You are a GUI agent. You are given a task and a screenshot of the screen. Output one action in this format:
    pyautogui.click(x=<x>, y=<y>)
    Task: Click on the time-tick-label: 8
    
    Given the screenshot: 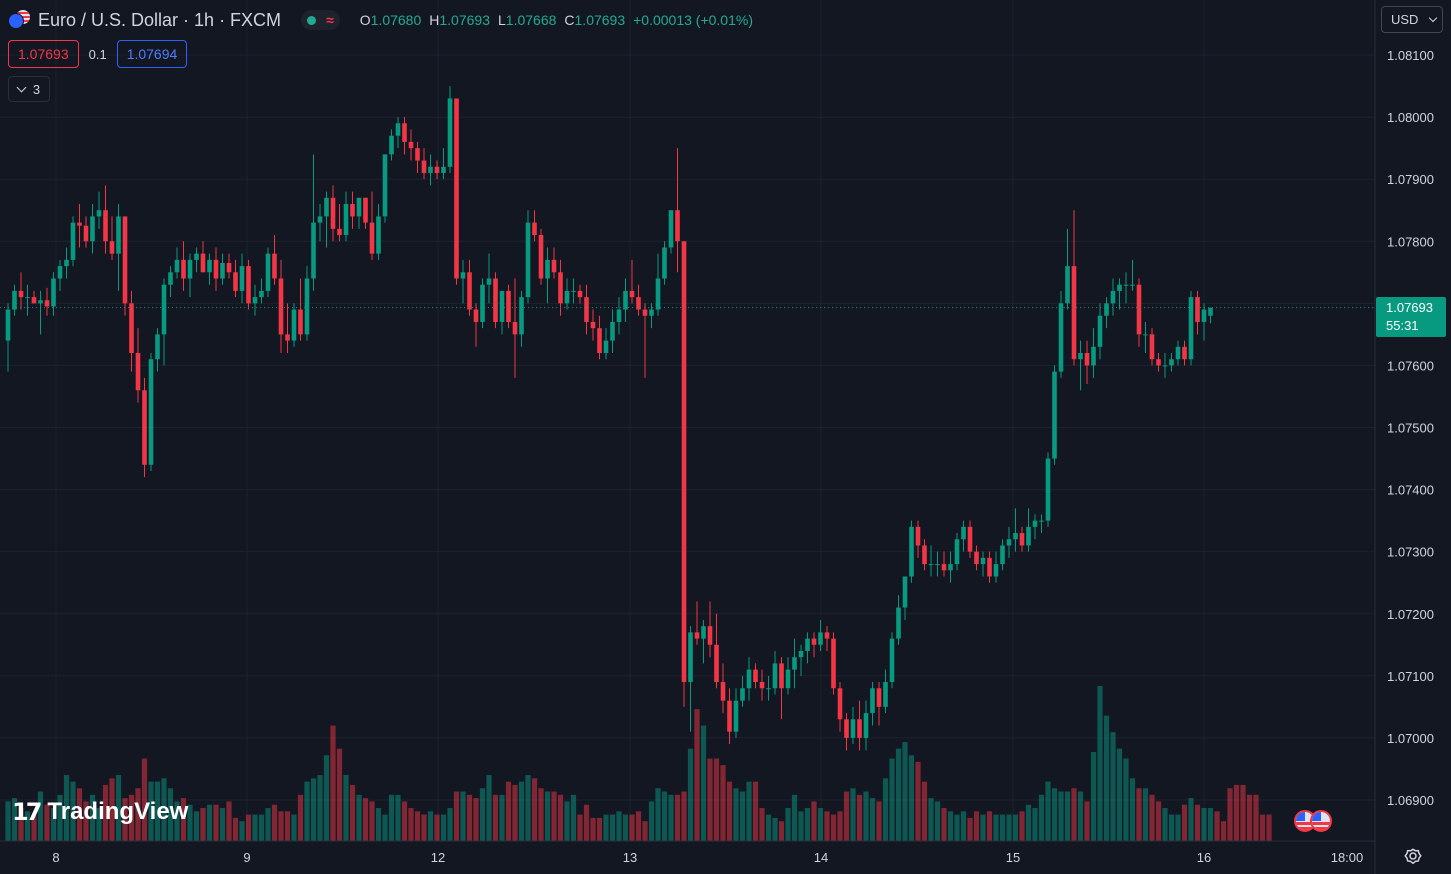 What is the action you would take?
    pyautogui.click(x=55, y=857)
    